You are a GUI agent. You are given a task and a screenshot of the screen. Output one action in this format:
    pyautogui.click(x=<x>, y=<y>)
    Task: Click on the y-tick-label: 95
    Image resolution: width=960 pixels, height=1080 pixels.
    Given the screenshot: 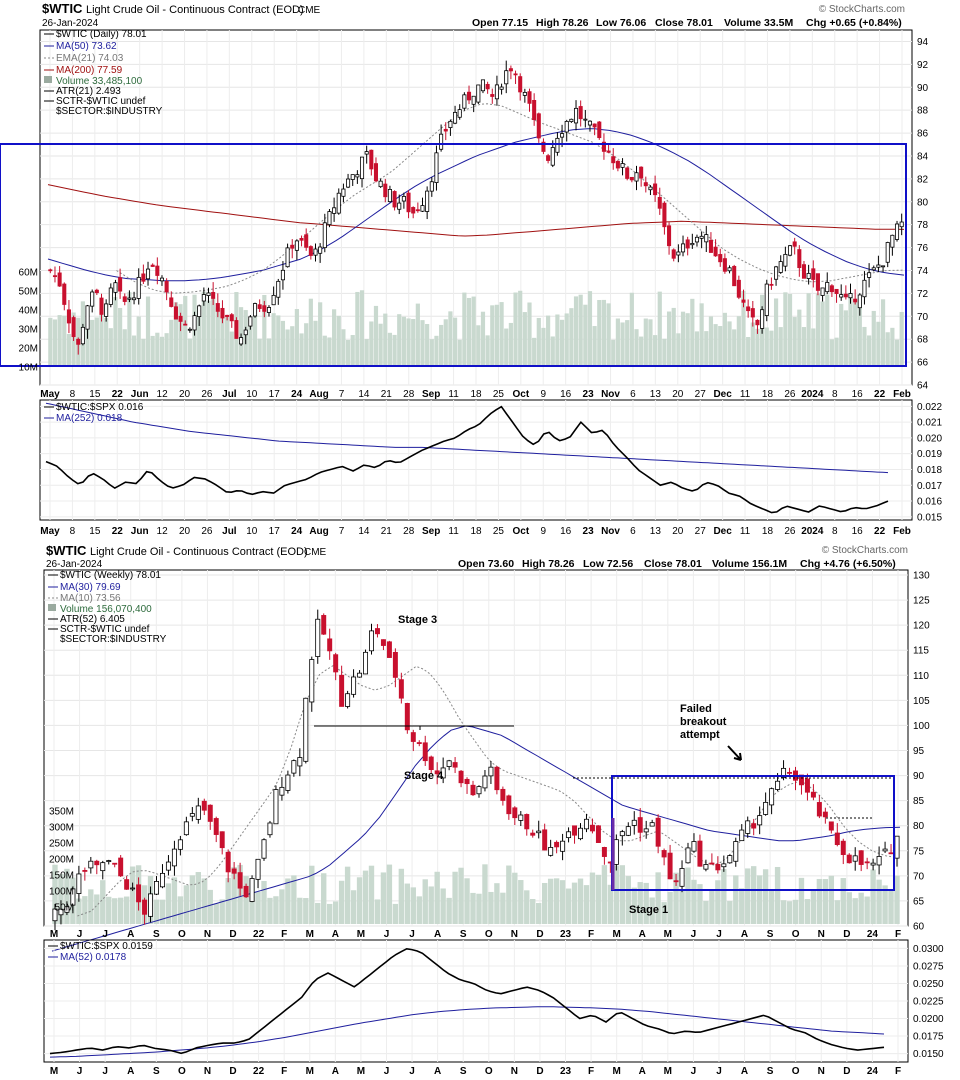 What is the action you would take?
    pyautogui.click(x=919, y=751)
    